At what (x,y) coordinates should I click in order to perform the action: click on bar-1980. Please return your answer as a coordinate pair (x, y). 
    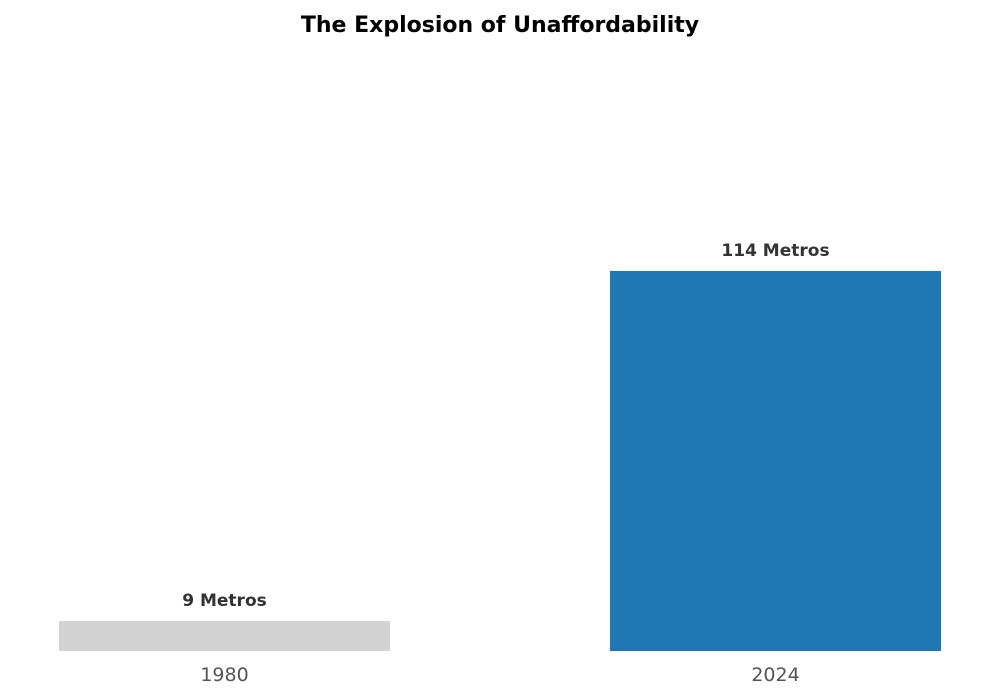
    Looking at the image, I should click on (224, 636).